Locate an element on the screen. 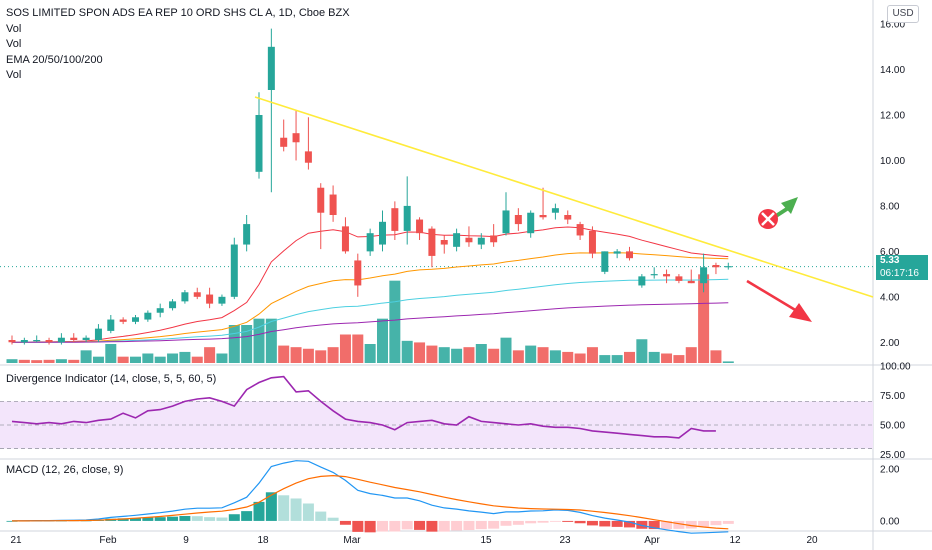 This screenshot has height=550, width=932. price-tick-label: 4.00 is located at coordinates (890, 297).